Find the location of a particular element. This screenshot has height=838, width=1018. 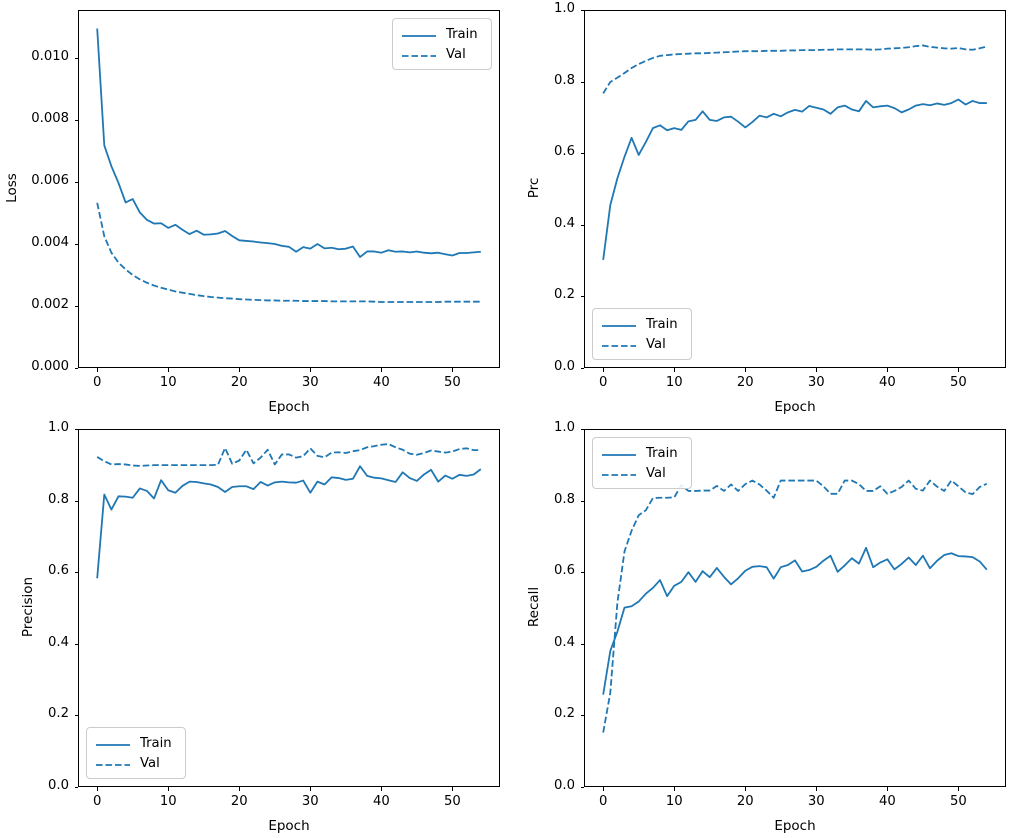

ytick-label-recall-4: 0.8 is located at coordinates (564, 499).